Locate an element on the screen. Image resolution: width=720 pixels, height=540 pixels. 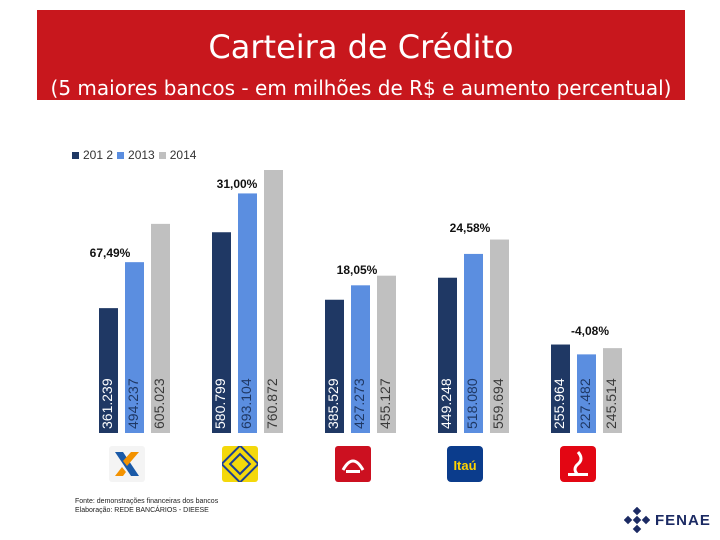
data-label-2012-2: 385.529 is located at coordinates (333, 403).